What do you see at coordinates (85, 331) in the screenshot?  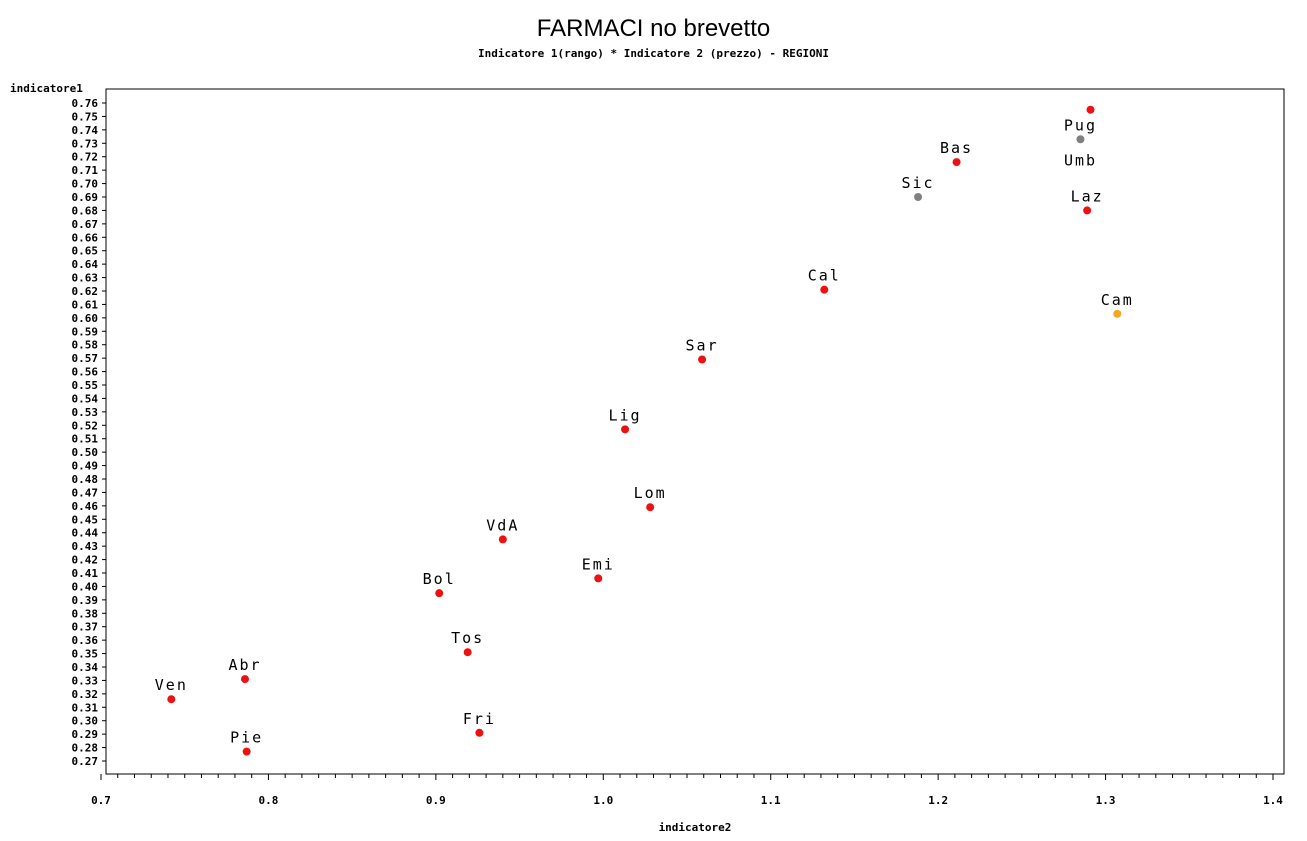 I see `y-tick-label: 0.59` at bounding box center [85, 331].